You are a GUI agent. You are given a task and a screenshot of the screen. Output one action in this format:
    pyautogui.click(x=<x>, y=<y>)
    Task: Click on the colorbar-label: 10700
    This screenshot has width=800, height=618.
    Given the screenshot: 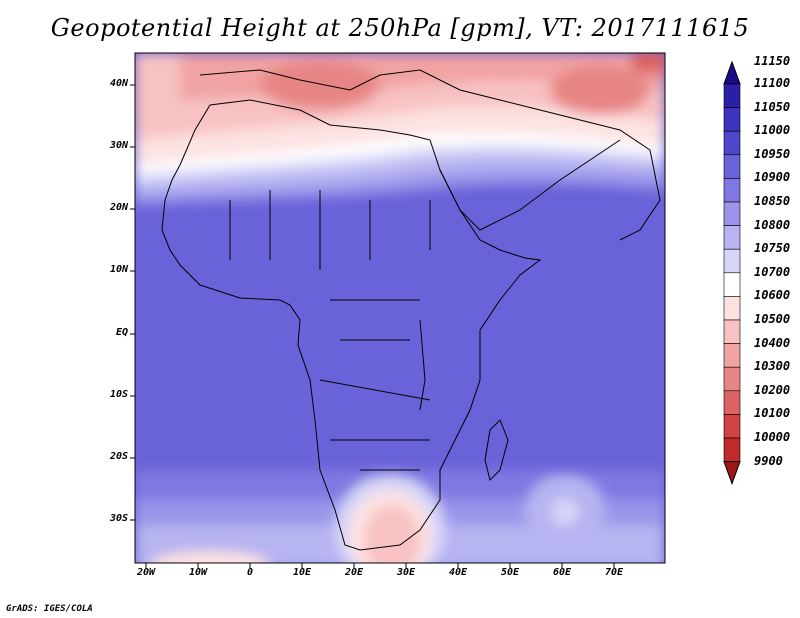 What is the action you would take?
    pyautogui.click(x=772, y=271)
    